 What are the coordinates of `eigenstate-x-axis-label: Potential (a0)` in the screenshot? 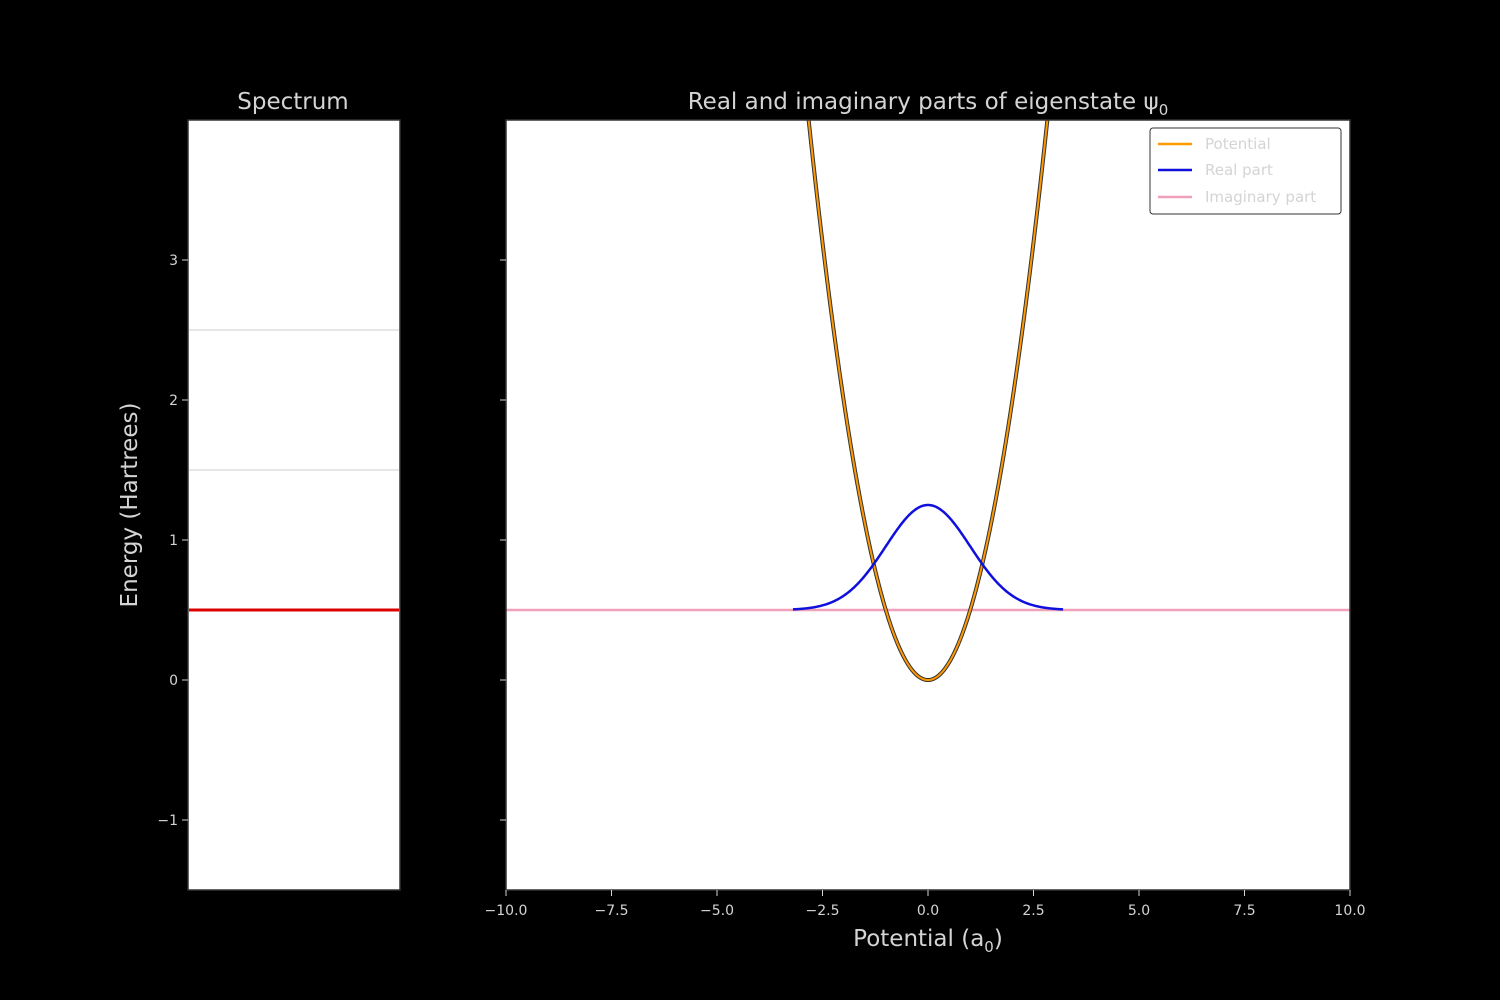 It's located at (928, 941).